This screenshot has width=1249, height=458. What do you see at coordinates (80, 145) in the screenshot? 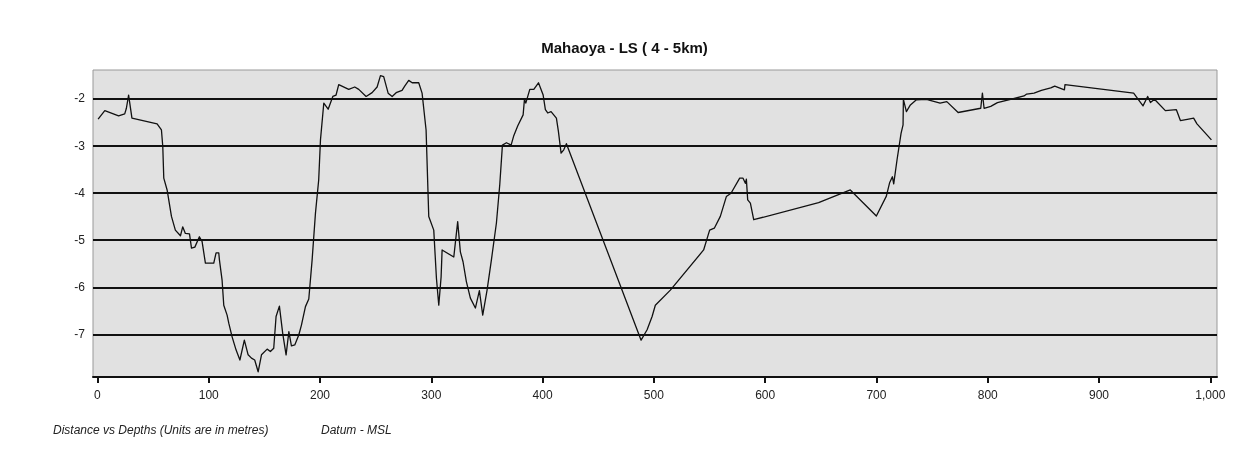
I see `y-tick-label: -3` at bounding box center [80, 145].